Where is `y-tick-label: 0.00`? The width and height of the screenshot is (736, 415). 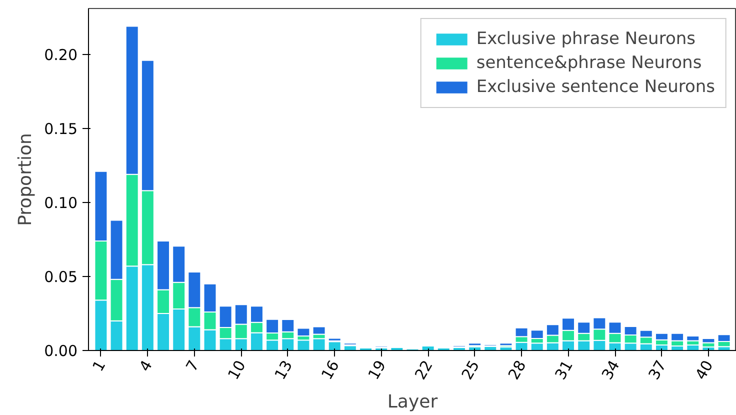 y-tick-label: 0.00 is located at coordinates (61, 351).